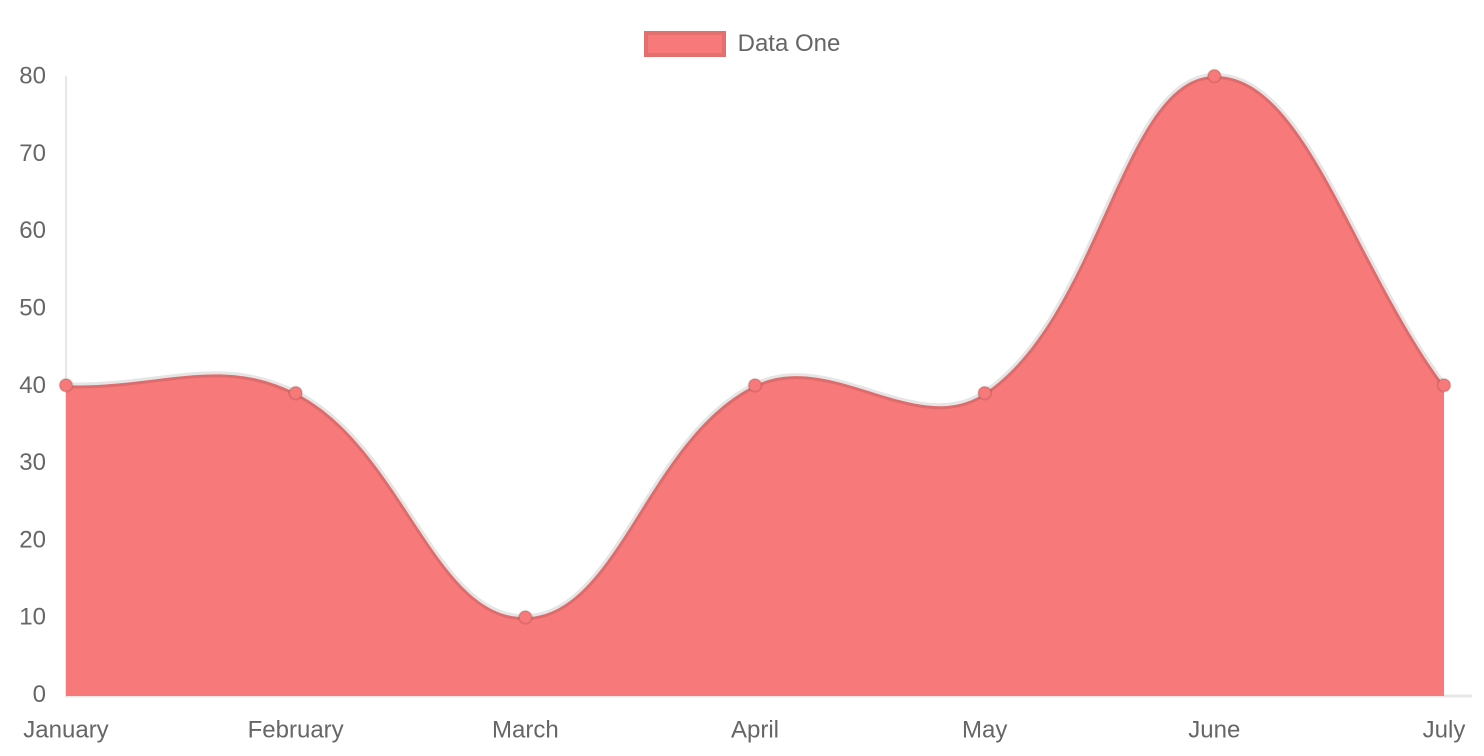 This screenshot has height=756, width=1484. What do you see at coordinates (32, 385) in the screenshot?
I see `y-axis-tick-label: 40` at bounding box center [32, 385].